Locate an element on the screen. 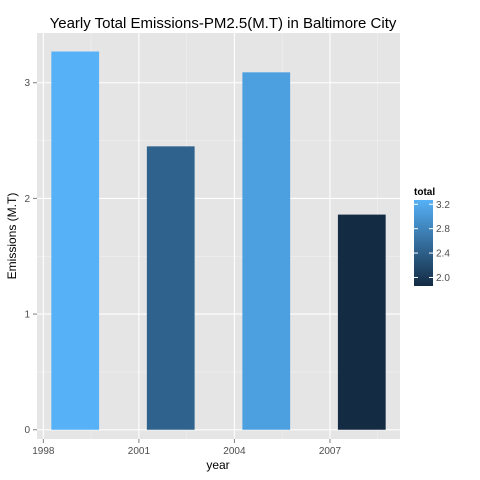  x-axis-title: year is located at coordinates (217, 465).